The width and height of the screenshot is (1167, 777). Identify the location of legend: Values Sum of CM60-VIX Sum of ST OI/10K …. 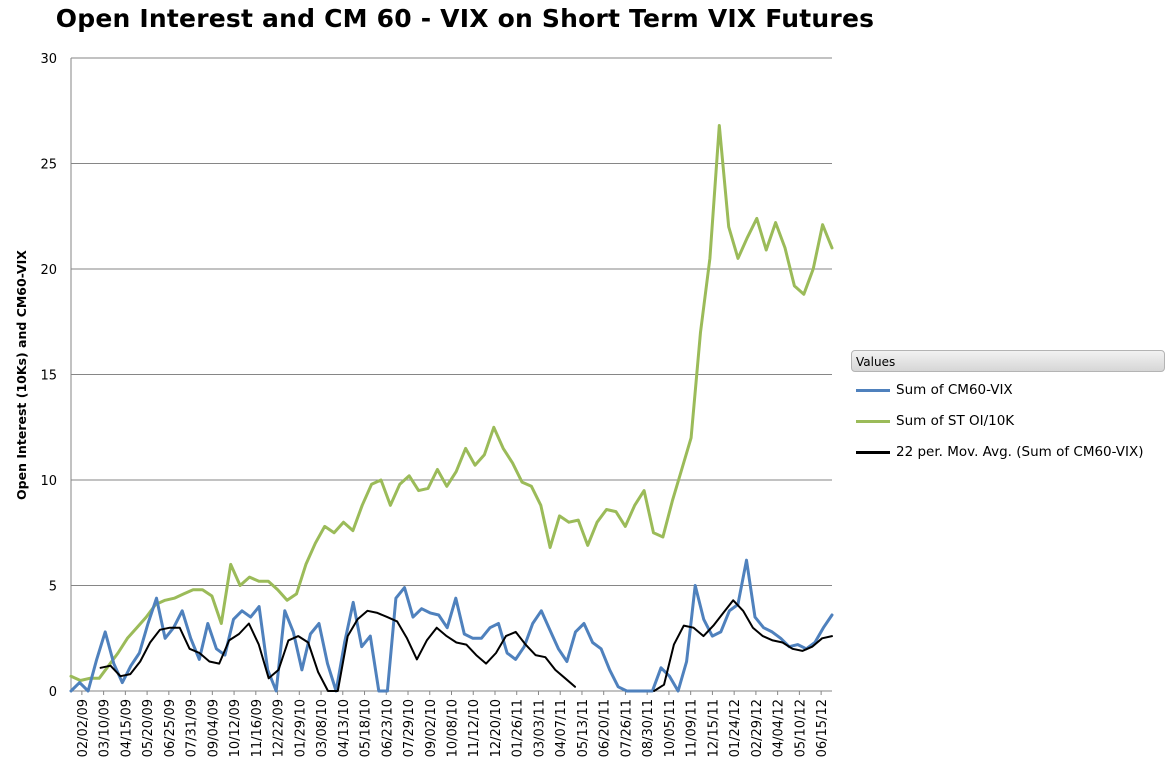
(1008, 409).